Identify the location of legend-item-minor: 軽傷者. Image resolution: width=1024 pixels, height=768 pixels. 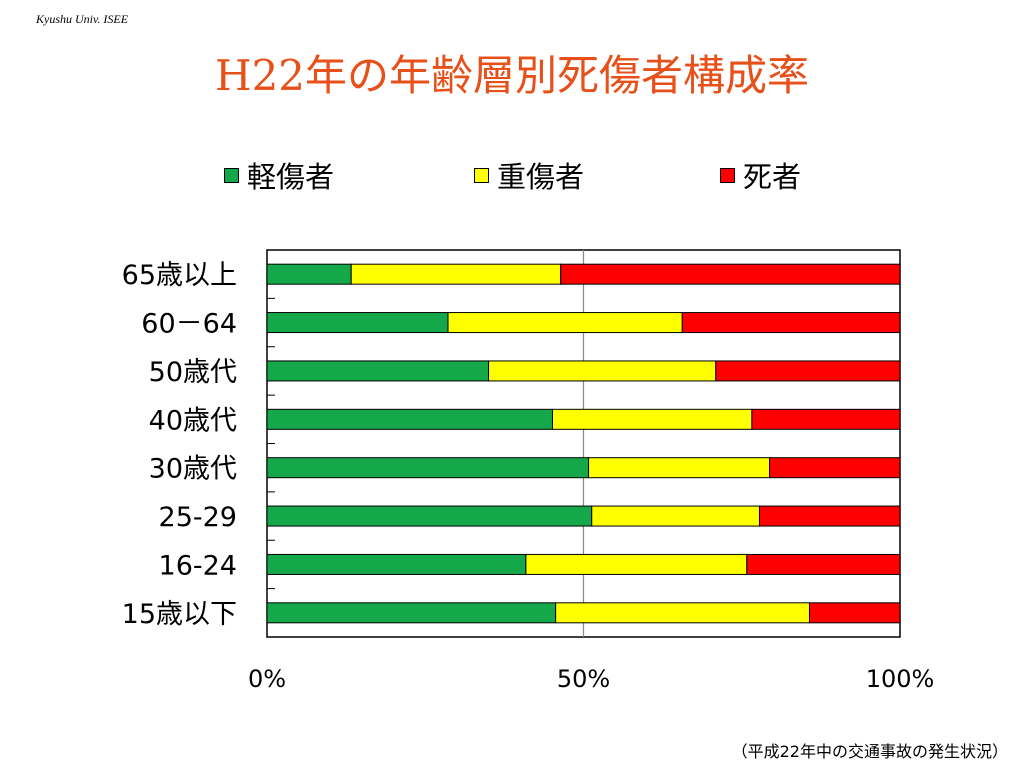
(279, 175).